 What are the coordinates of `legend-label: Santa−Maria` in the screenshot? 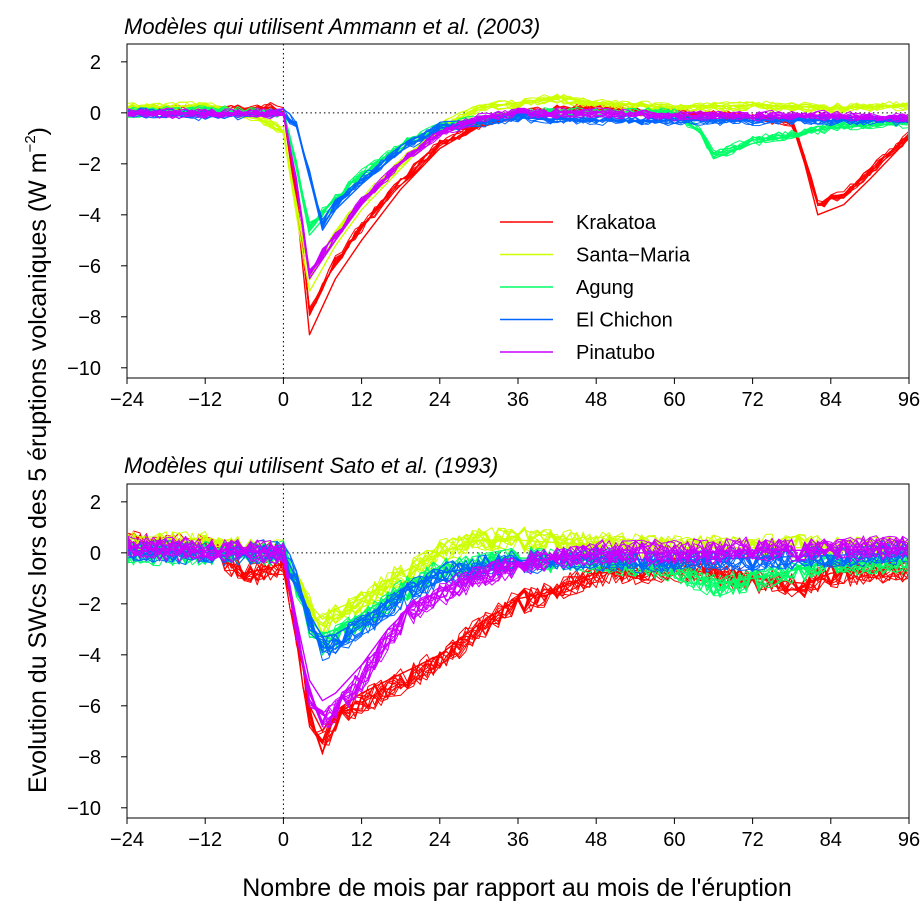 It's located at (633, 256).